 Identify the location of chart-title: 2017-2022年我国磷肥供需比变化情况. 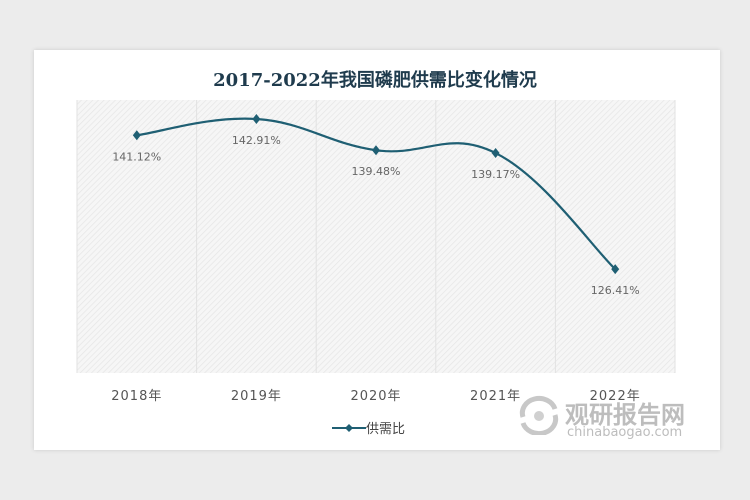
(375, 80).